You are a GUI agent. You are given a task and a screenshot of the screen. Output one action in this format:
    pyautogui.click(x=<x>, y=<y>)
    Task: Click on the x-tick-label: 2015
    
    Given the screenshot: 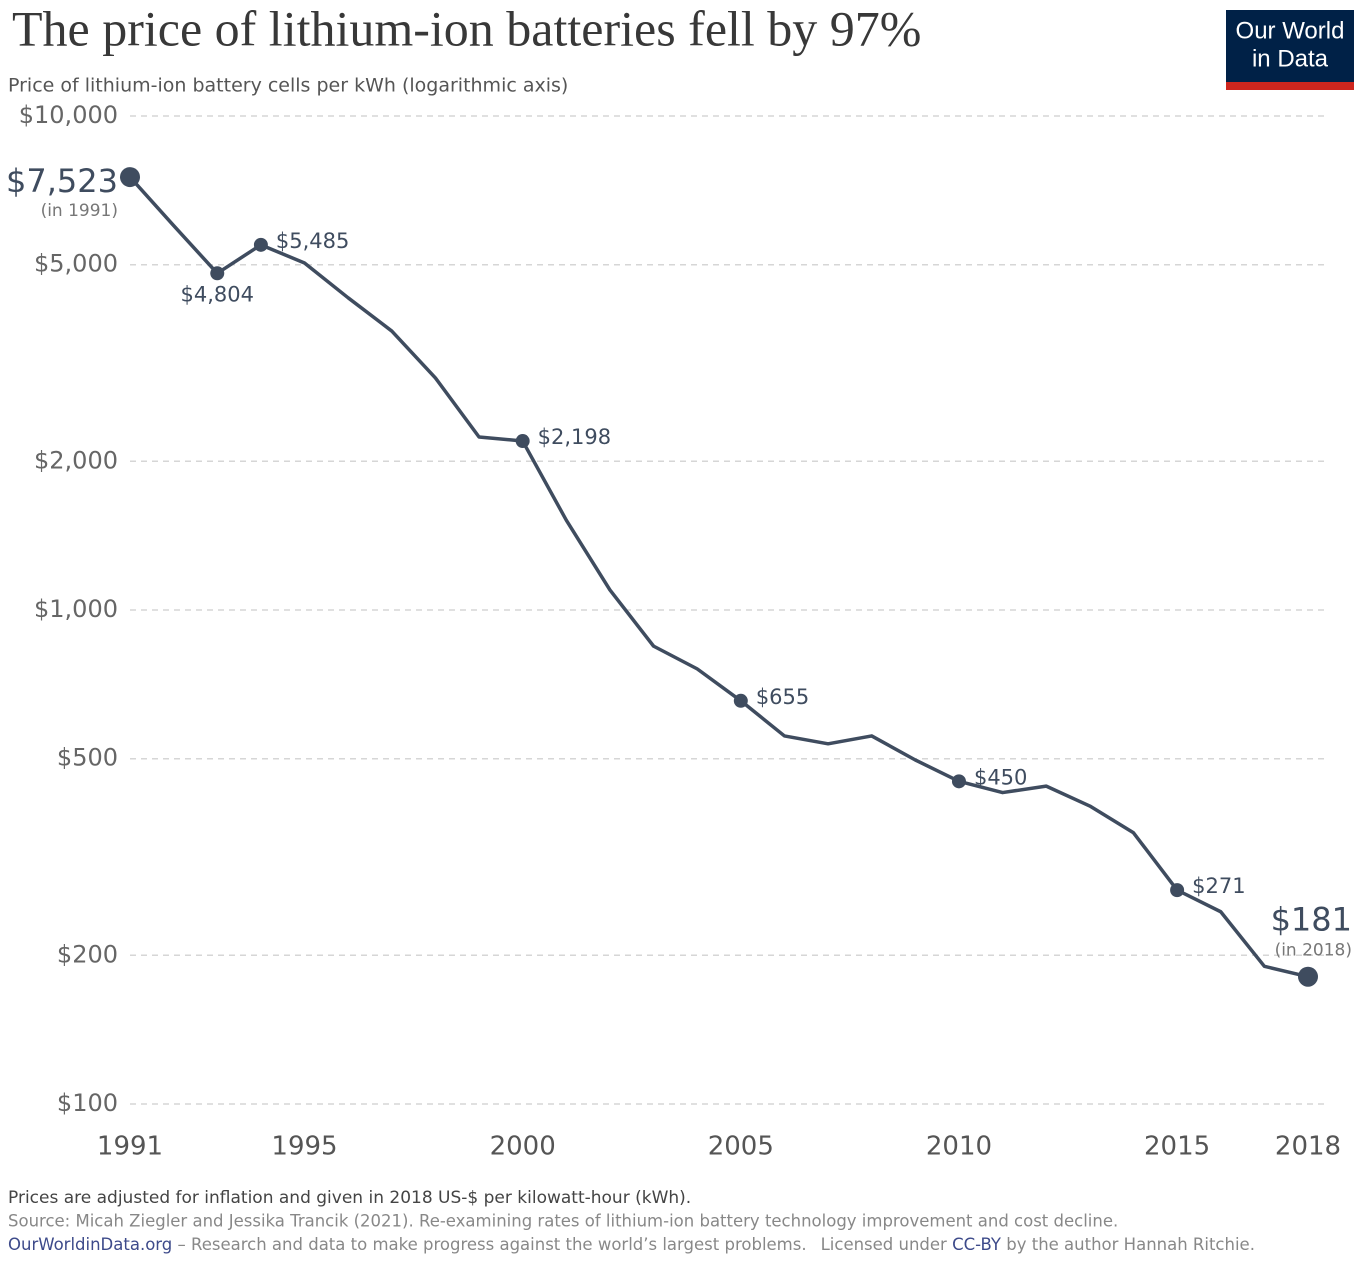 What is the action you would take?
    pyautogui.click(x=1177, y=1147)
    